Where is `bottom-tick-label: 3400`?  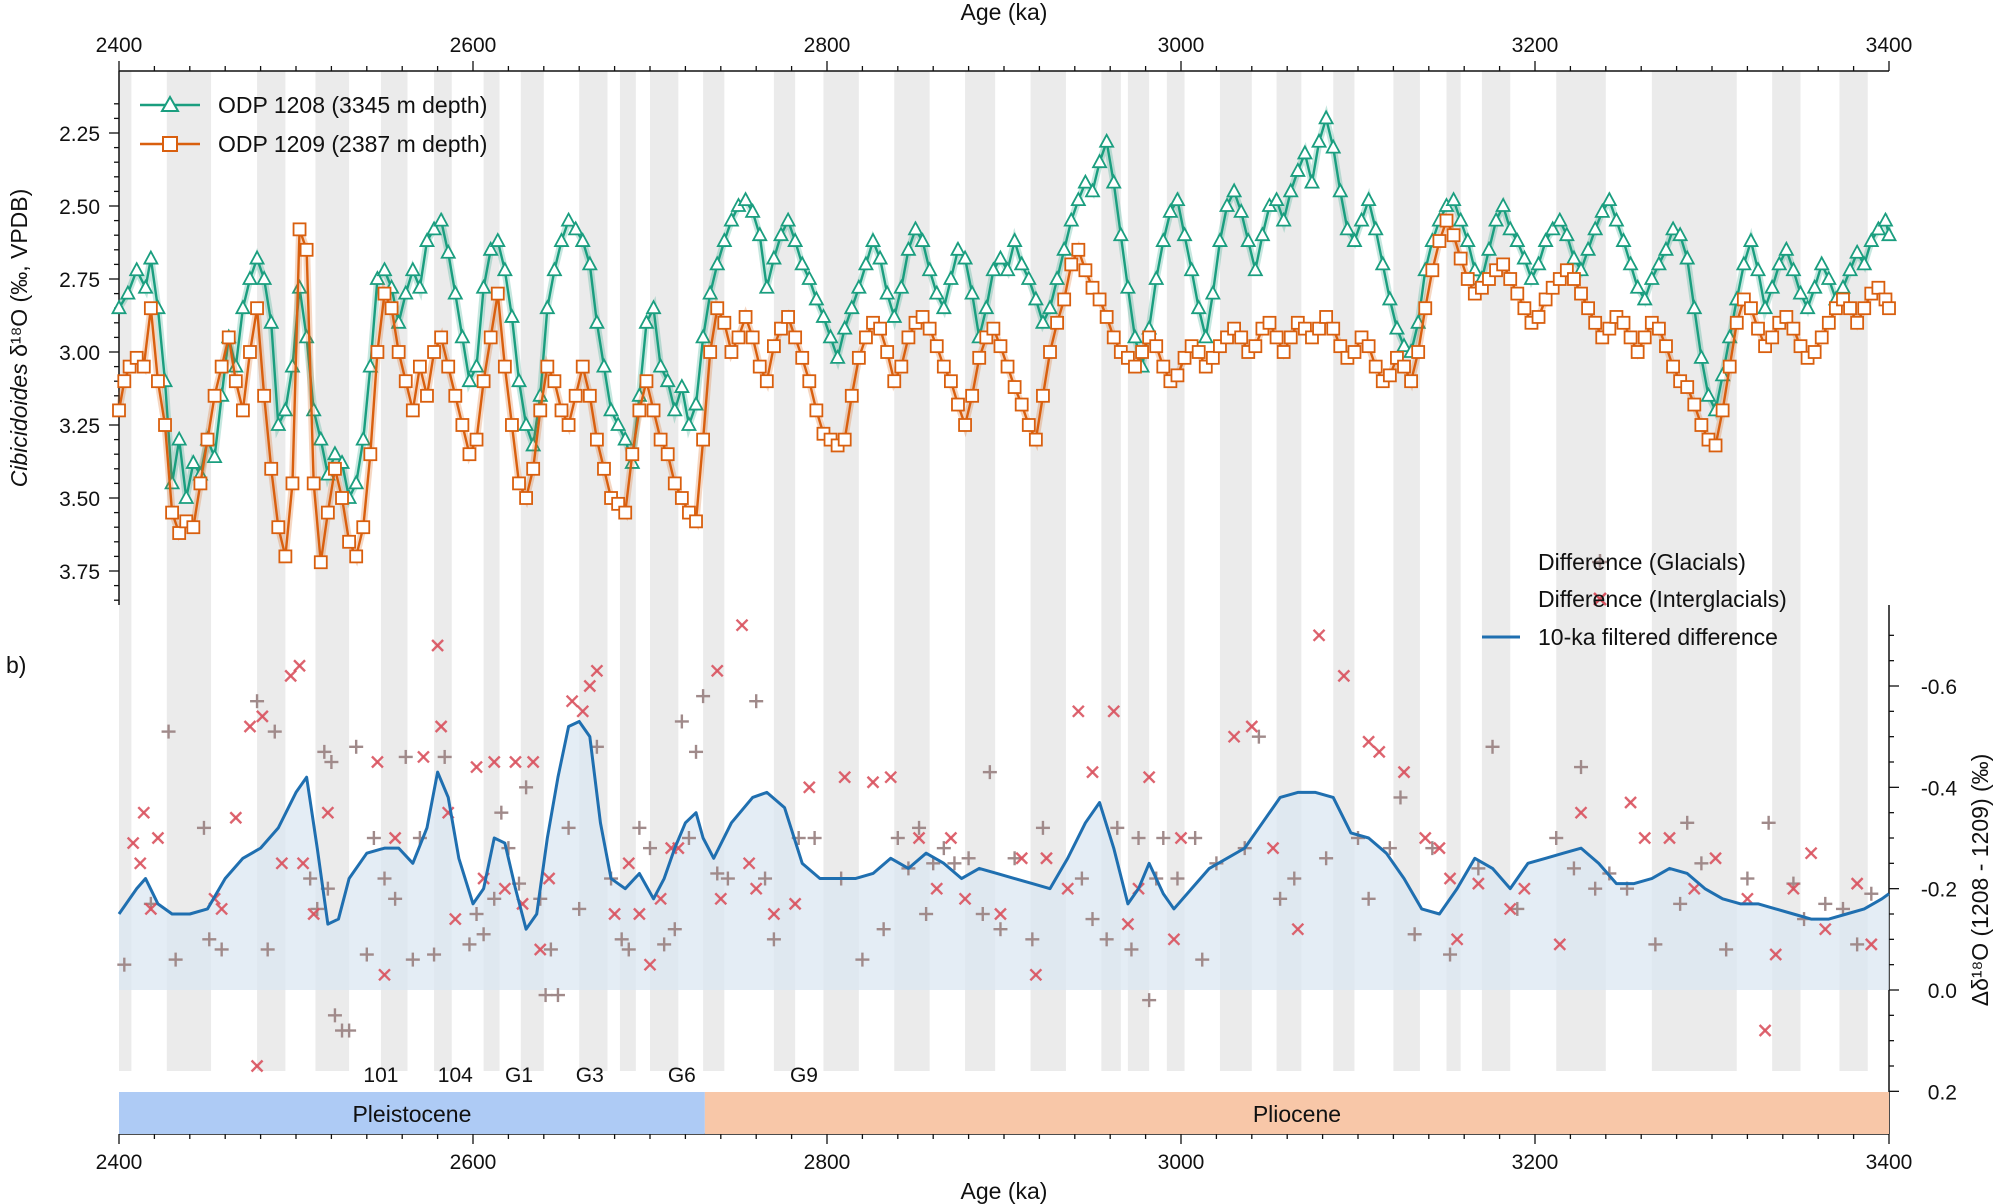 bottom-tick-label: 3400 is located at coordinates (1889, 1162).